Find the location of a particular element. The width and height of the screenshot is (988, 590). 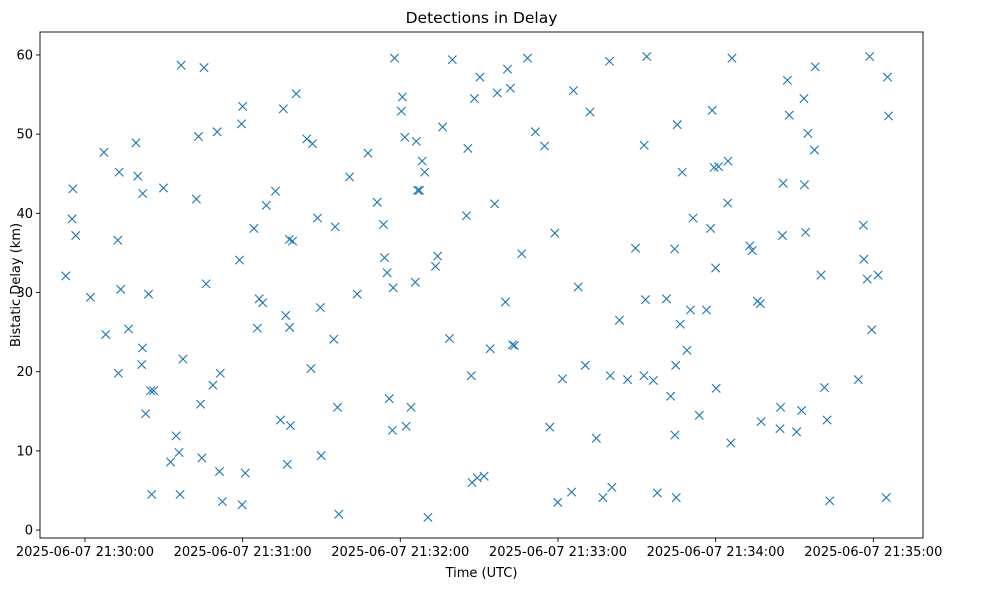

y-tick-label: 20 is located at coordinates (24, 372).